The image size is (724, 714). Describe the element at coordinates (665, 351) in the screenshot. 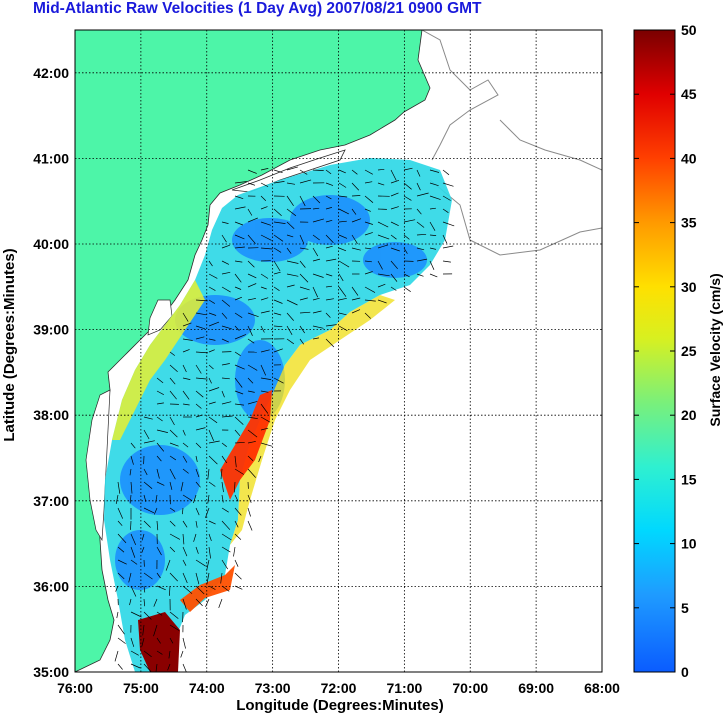

I see `colorbar-ticks: 0 5 10 15 20 25 30 35 40 45 50` at that location.